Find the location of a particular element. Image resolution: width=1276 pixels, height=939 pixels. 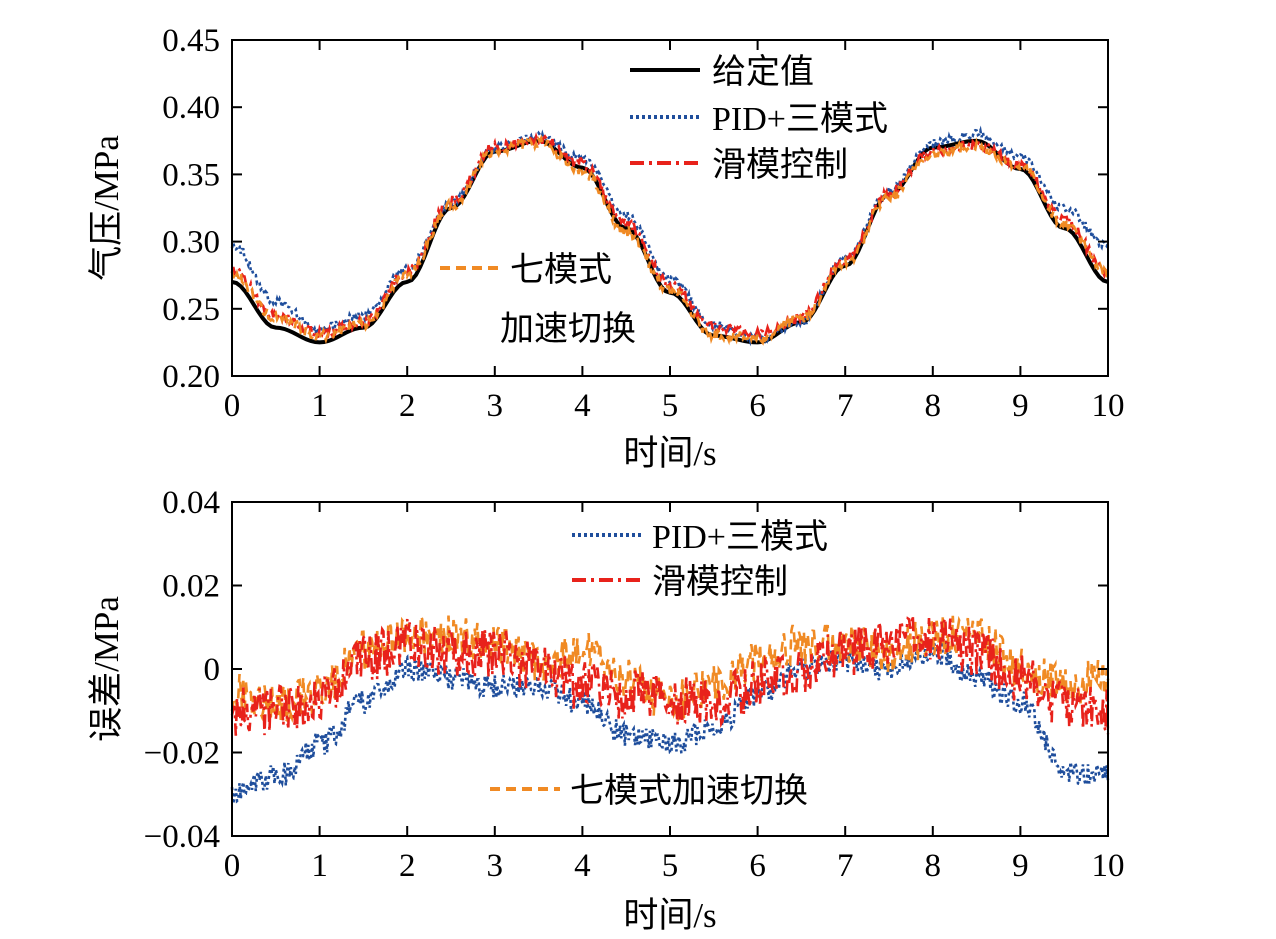

top-xtick-label: 2 is located at coordinates (407, 406).